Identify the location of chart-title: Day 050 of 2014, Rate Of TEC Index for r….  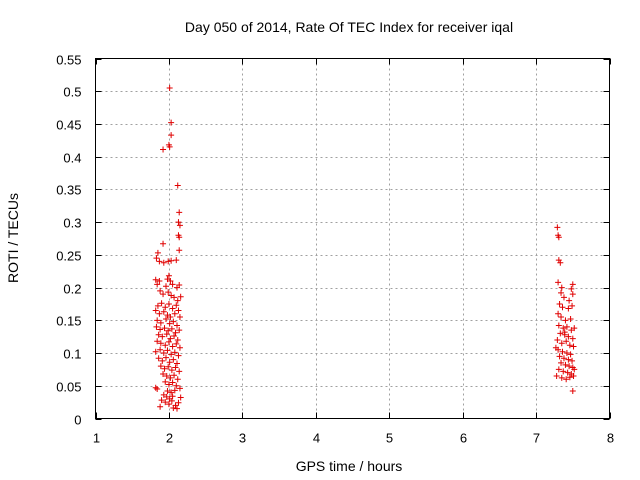
(349, 27).